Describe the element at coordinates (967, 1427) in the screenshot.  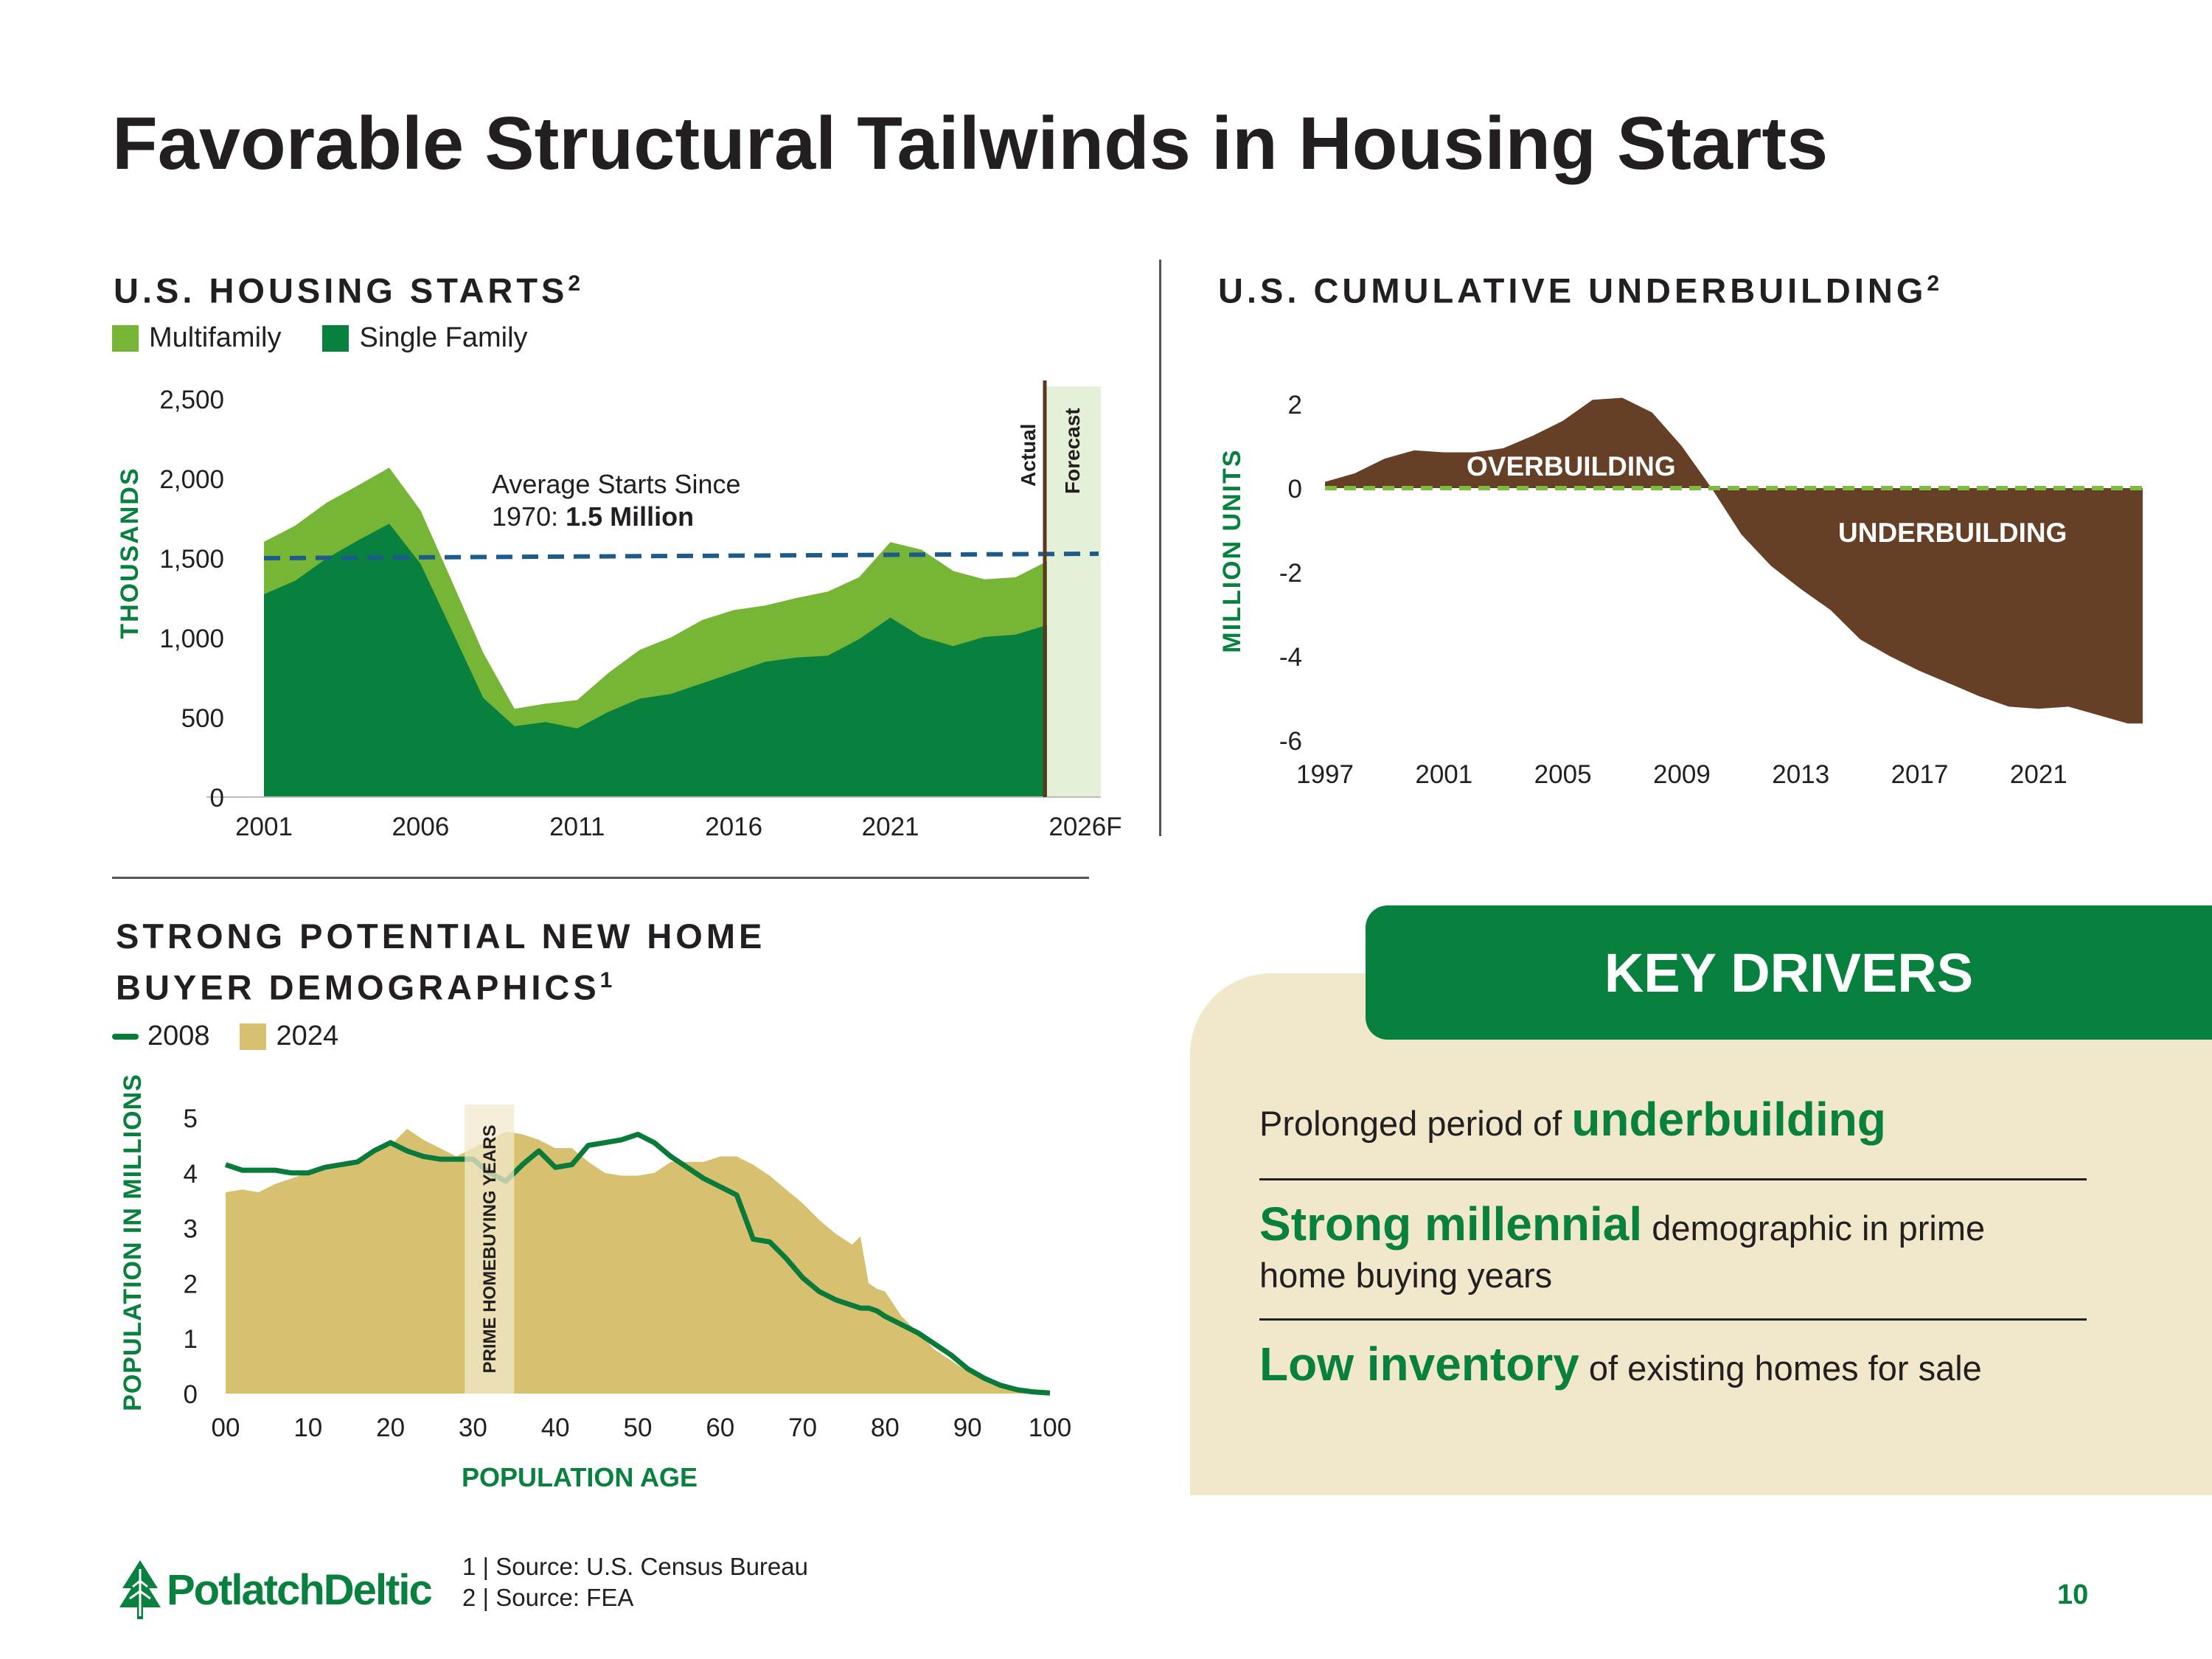
I see `demographics-x-tick: 90` at that location.